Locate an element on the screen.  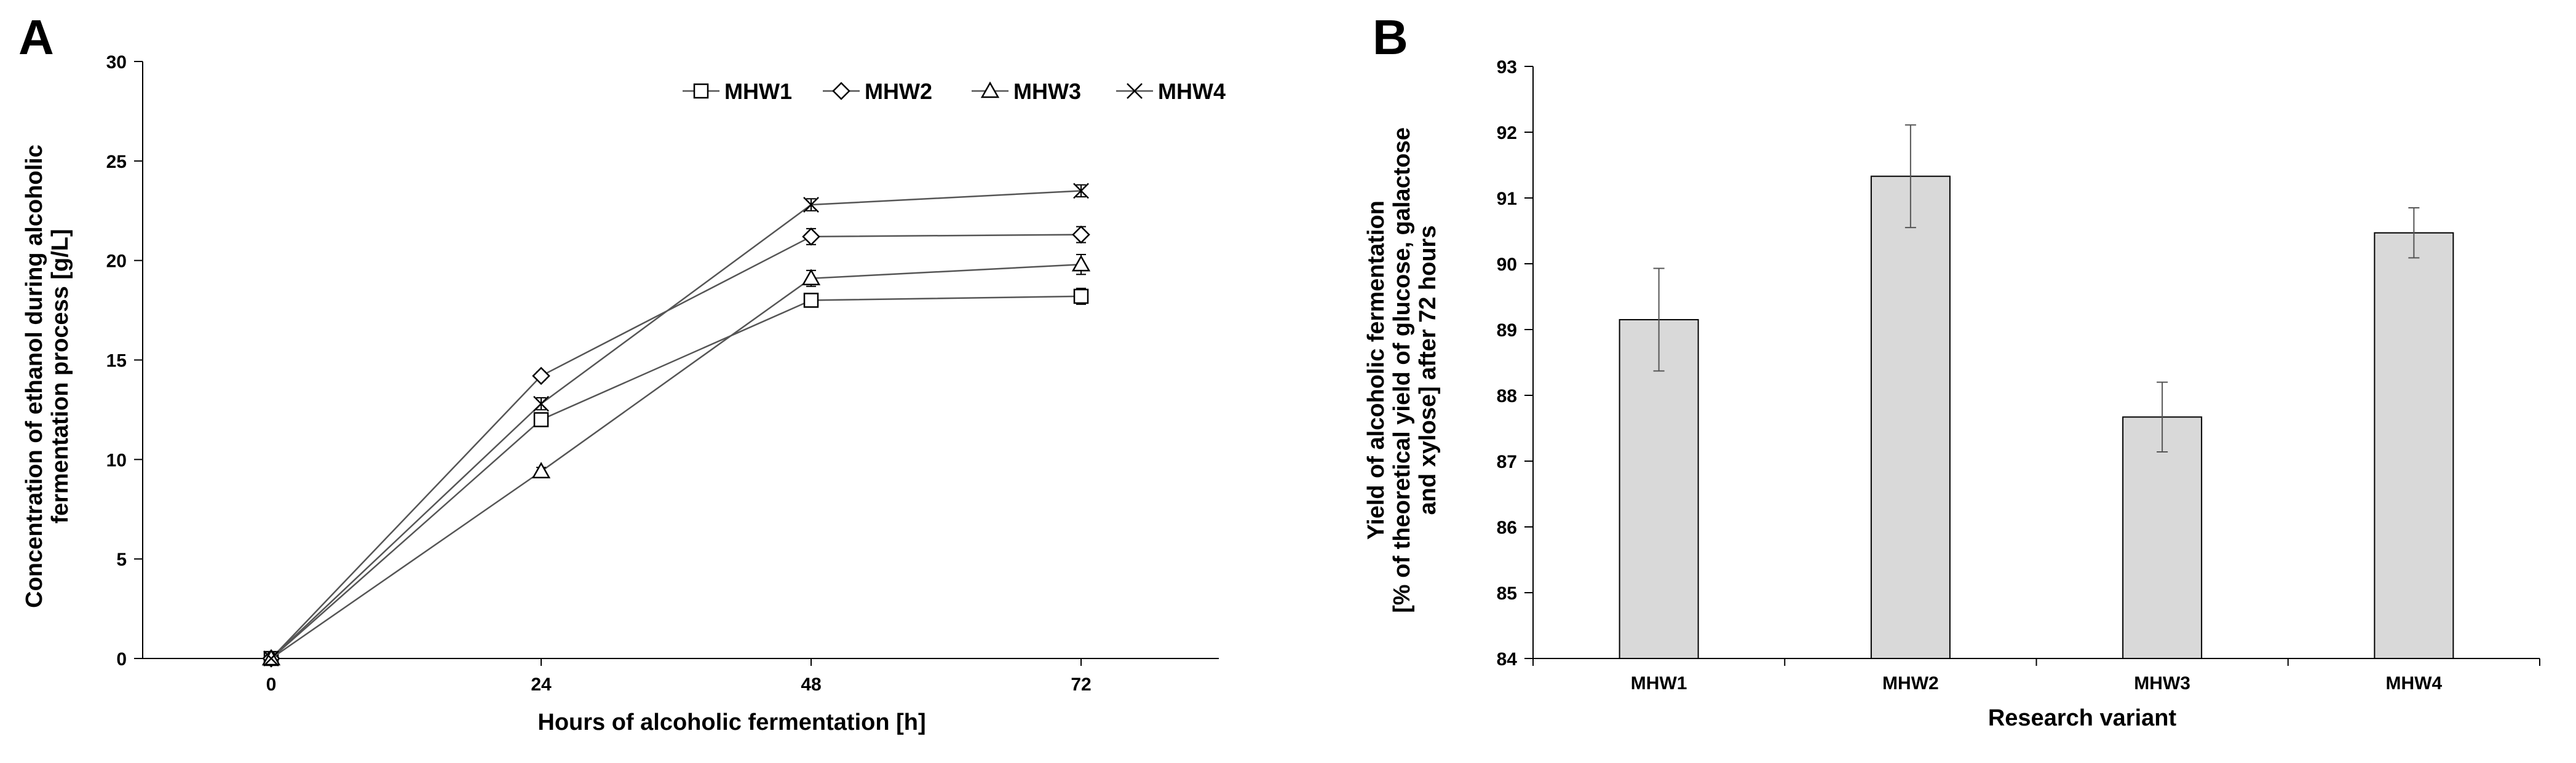
panel-b-bar-mhw3 is located at coordinates (2162, 537).